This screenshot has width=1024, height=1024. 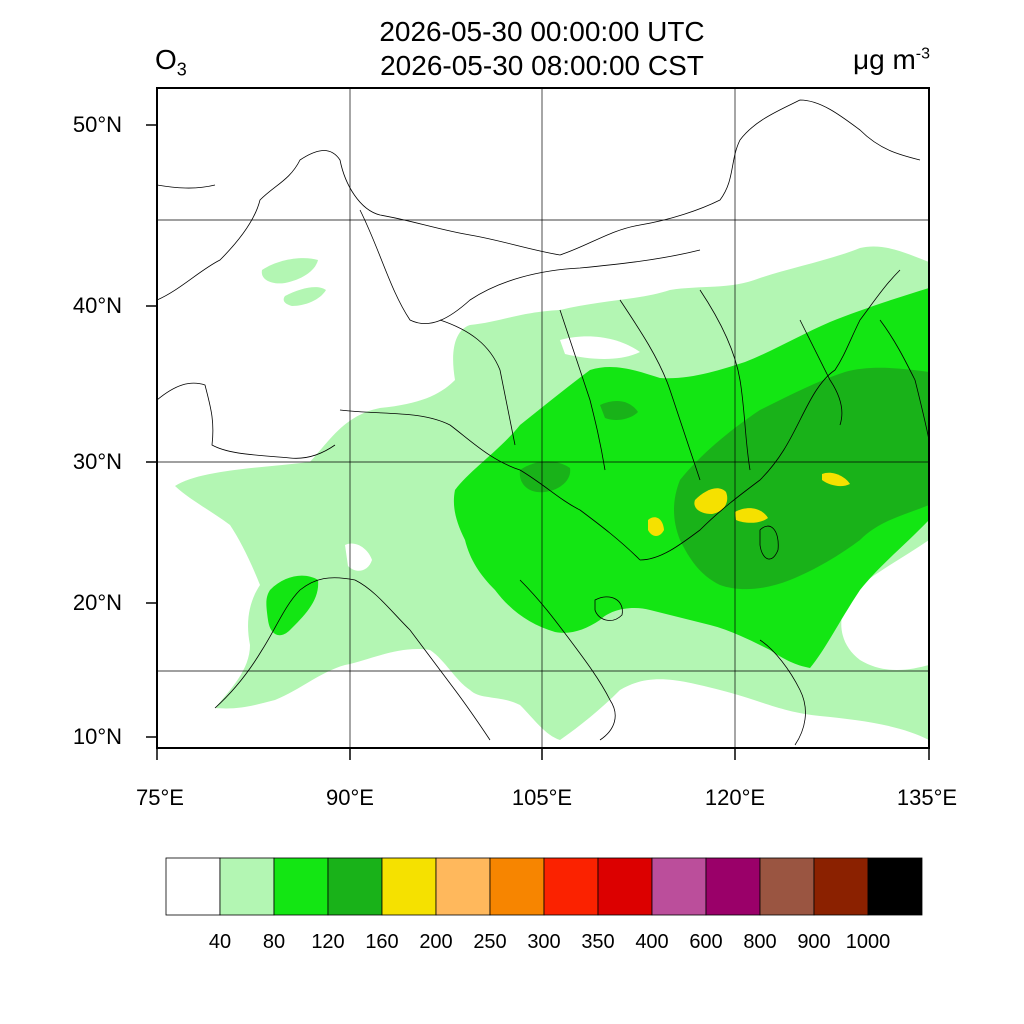 What do you see at coordinates (751, 515) in the screenshot?
I see `contour-160-200-b` at bounding box center [751, 515].